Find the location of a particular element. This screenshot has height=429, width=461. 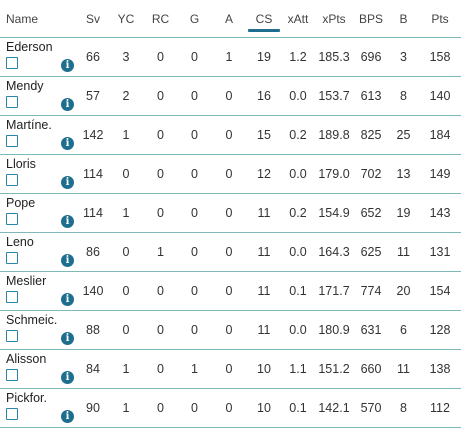

column-header-g: G is located at coordinates (194, 18).